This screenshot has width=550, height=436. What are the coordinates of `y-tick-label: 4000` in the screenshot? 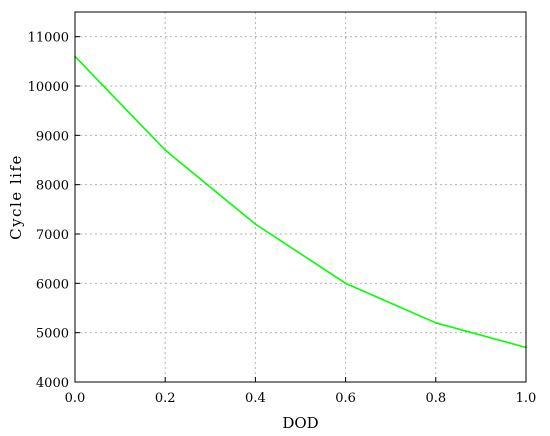 It's located at (52, 383).